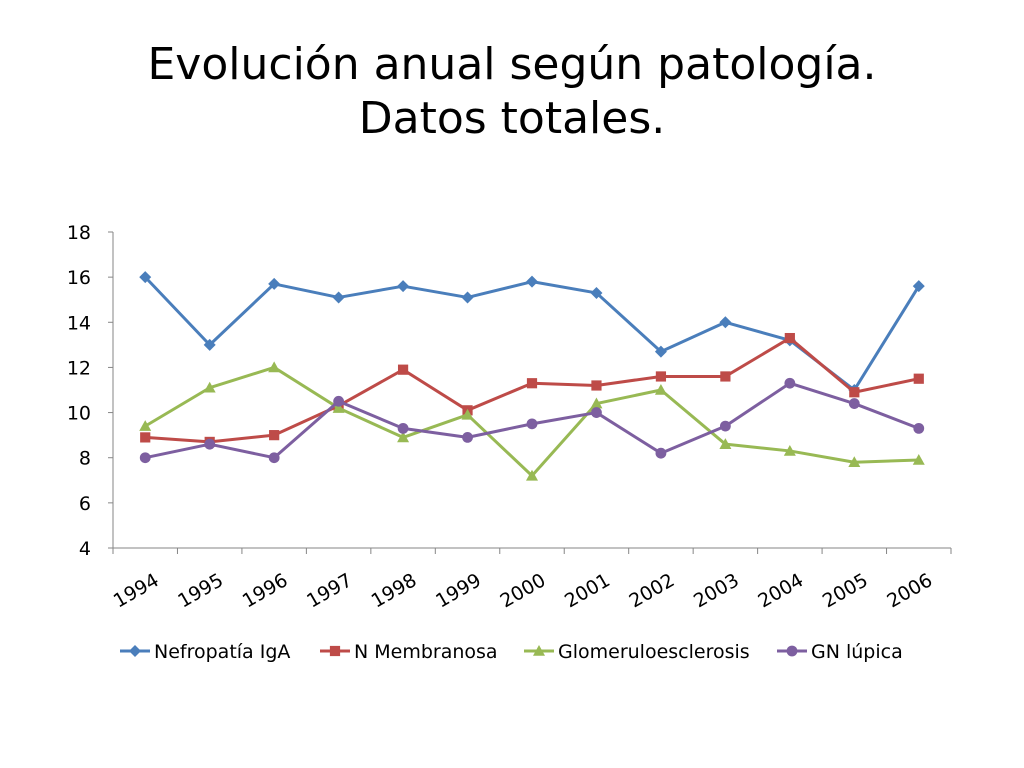 Image resolution: width=1024 pixels, height=768 pixels. Describe the element at coordinates (329, 590) in the screenshot. I see `x-tick-label: 1997` at that location.